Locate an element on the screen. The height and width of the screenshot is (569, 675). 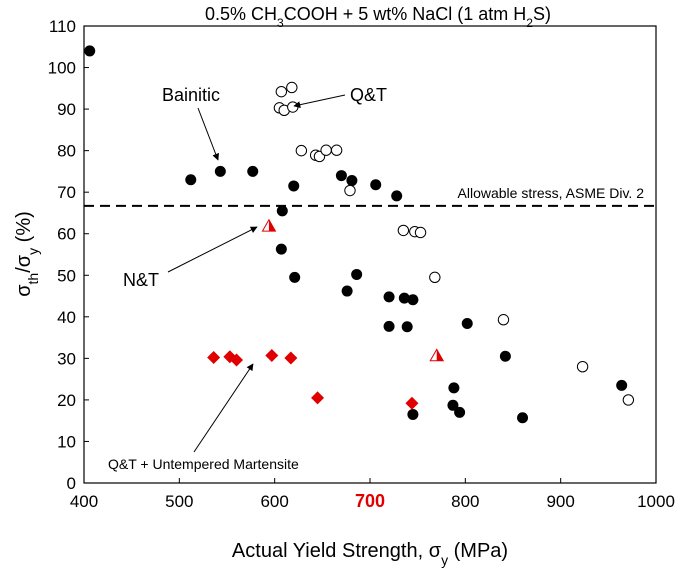
y-tick-label: 90 is located at coordinates (66, 109).